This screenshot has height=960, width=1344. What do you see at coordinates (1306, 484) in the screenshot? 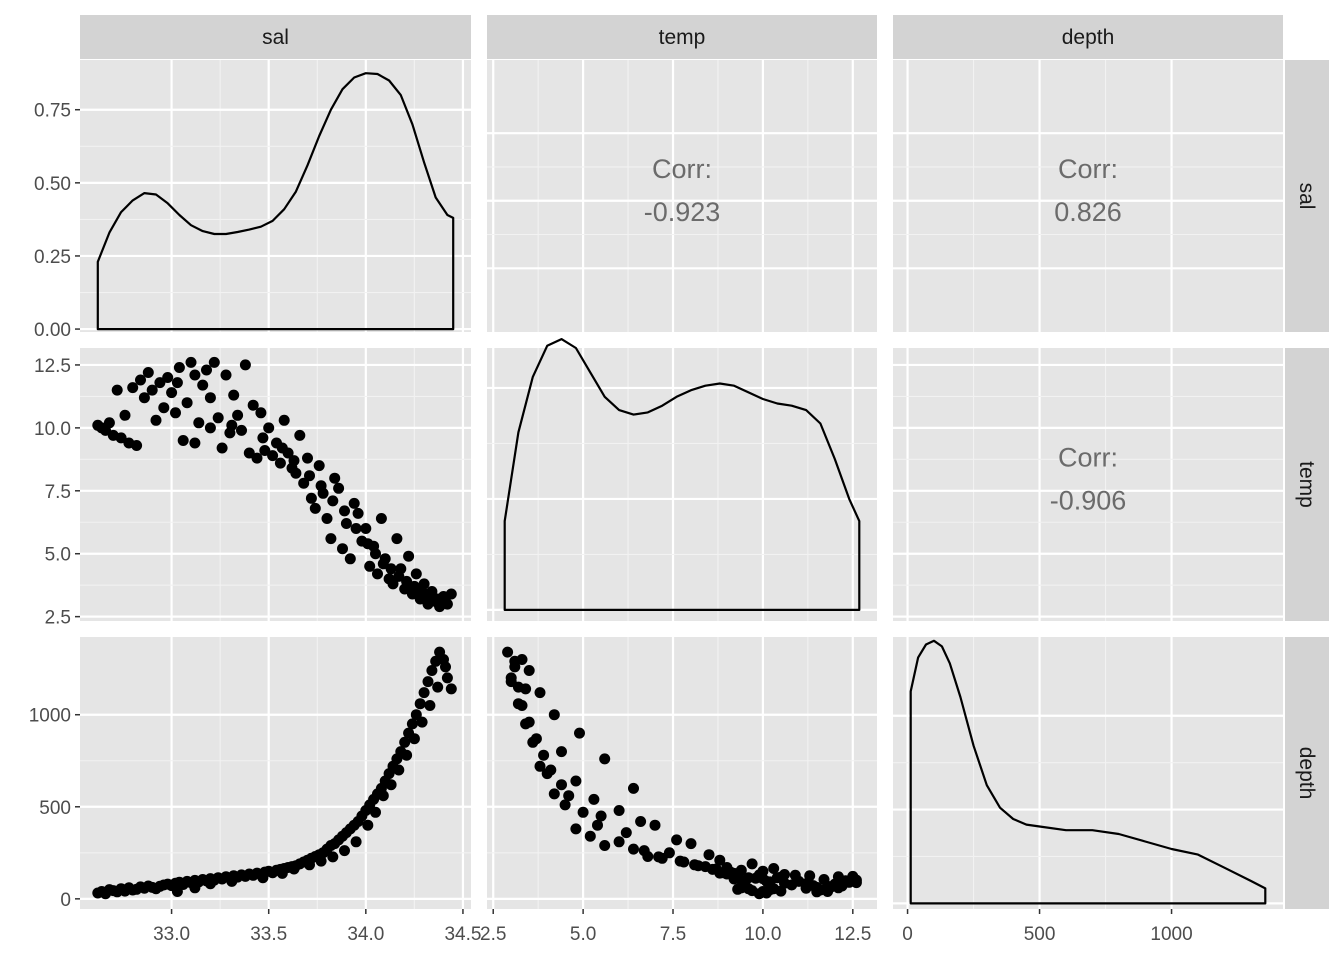
I see `strip-right-label-temp: temp` at bounding box center [1306, 484].